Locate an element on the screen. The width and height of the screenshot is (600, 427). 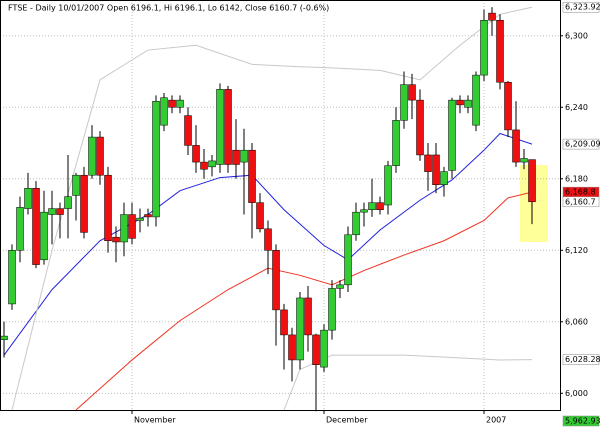
y-tick-label: 6,180 is located at coordinates (576, 178).